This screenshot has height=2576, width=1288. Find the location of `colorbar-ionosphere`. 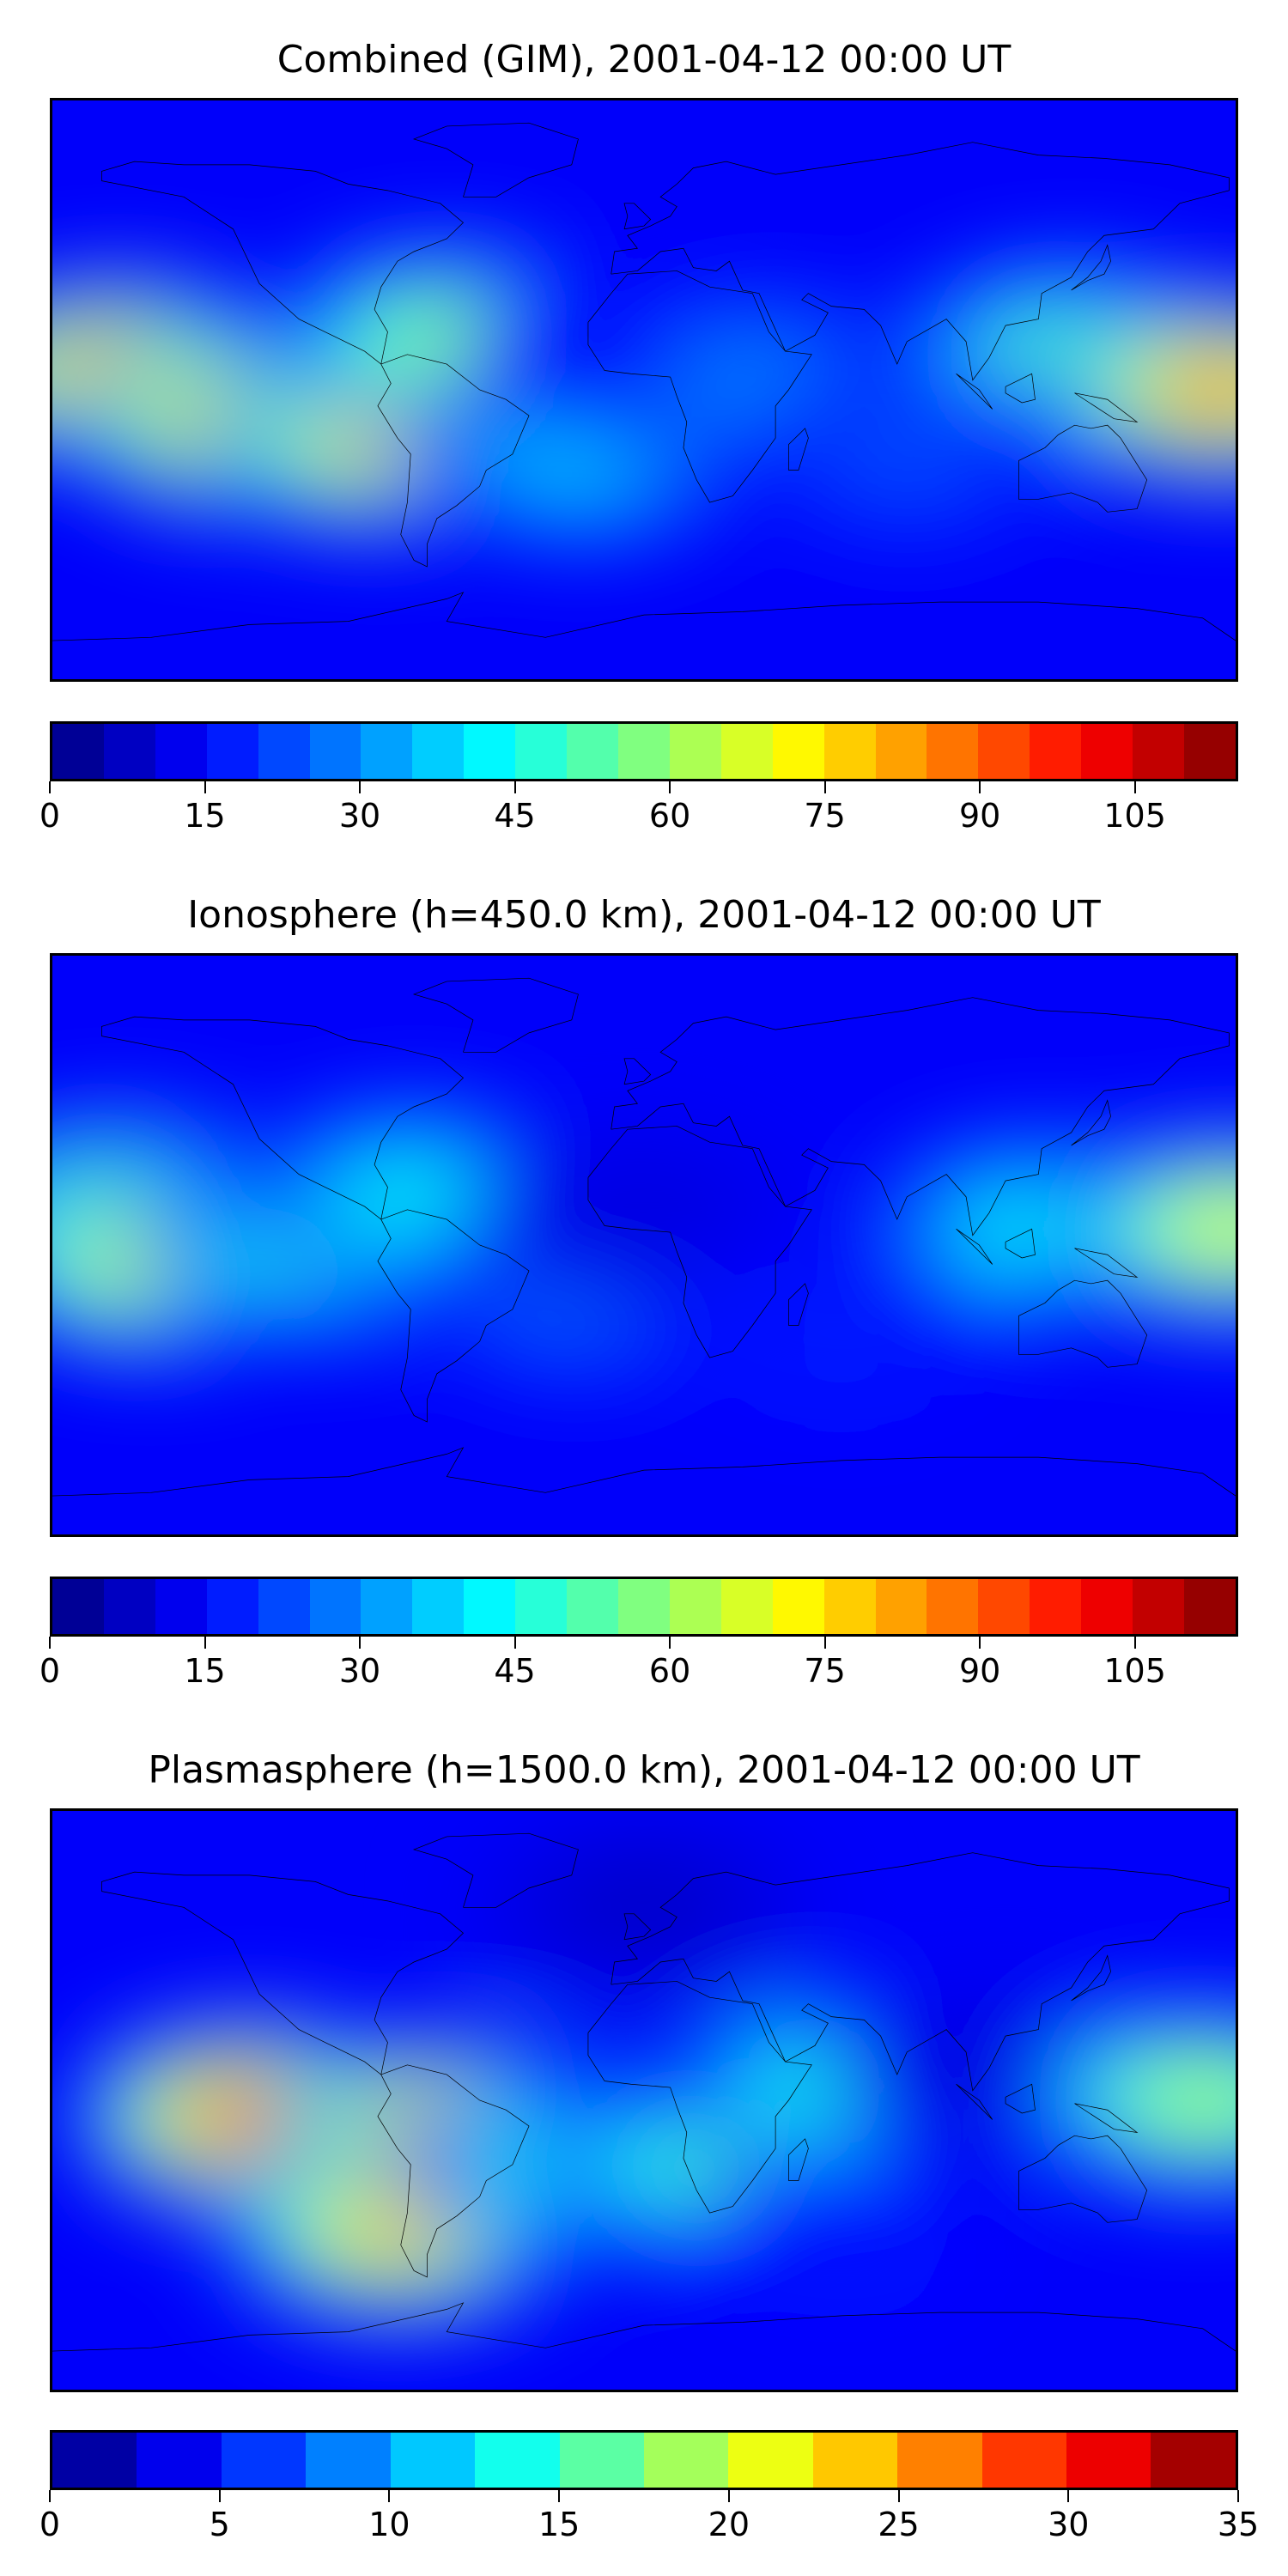

colorbar-ionosphere is located at coordinates (644, 1607).